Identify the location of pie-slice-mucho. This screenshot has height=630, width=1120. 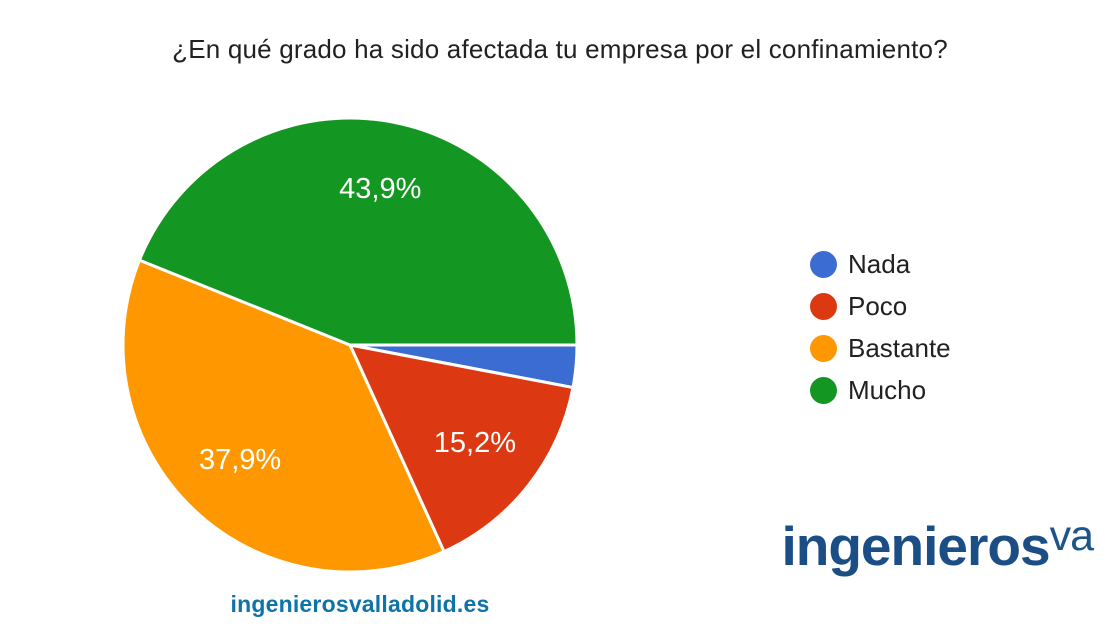
(358, 231).